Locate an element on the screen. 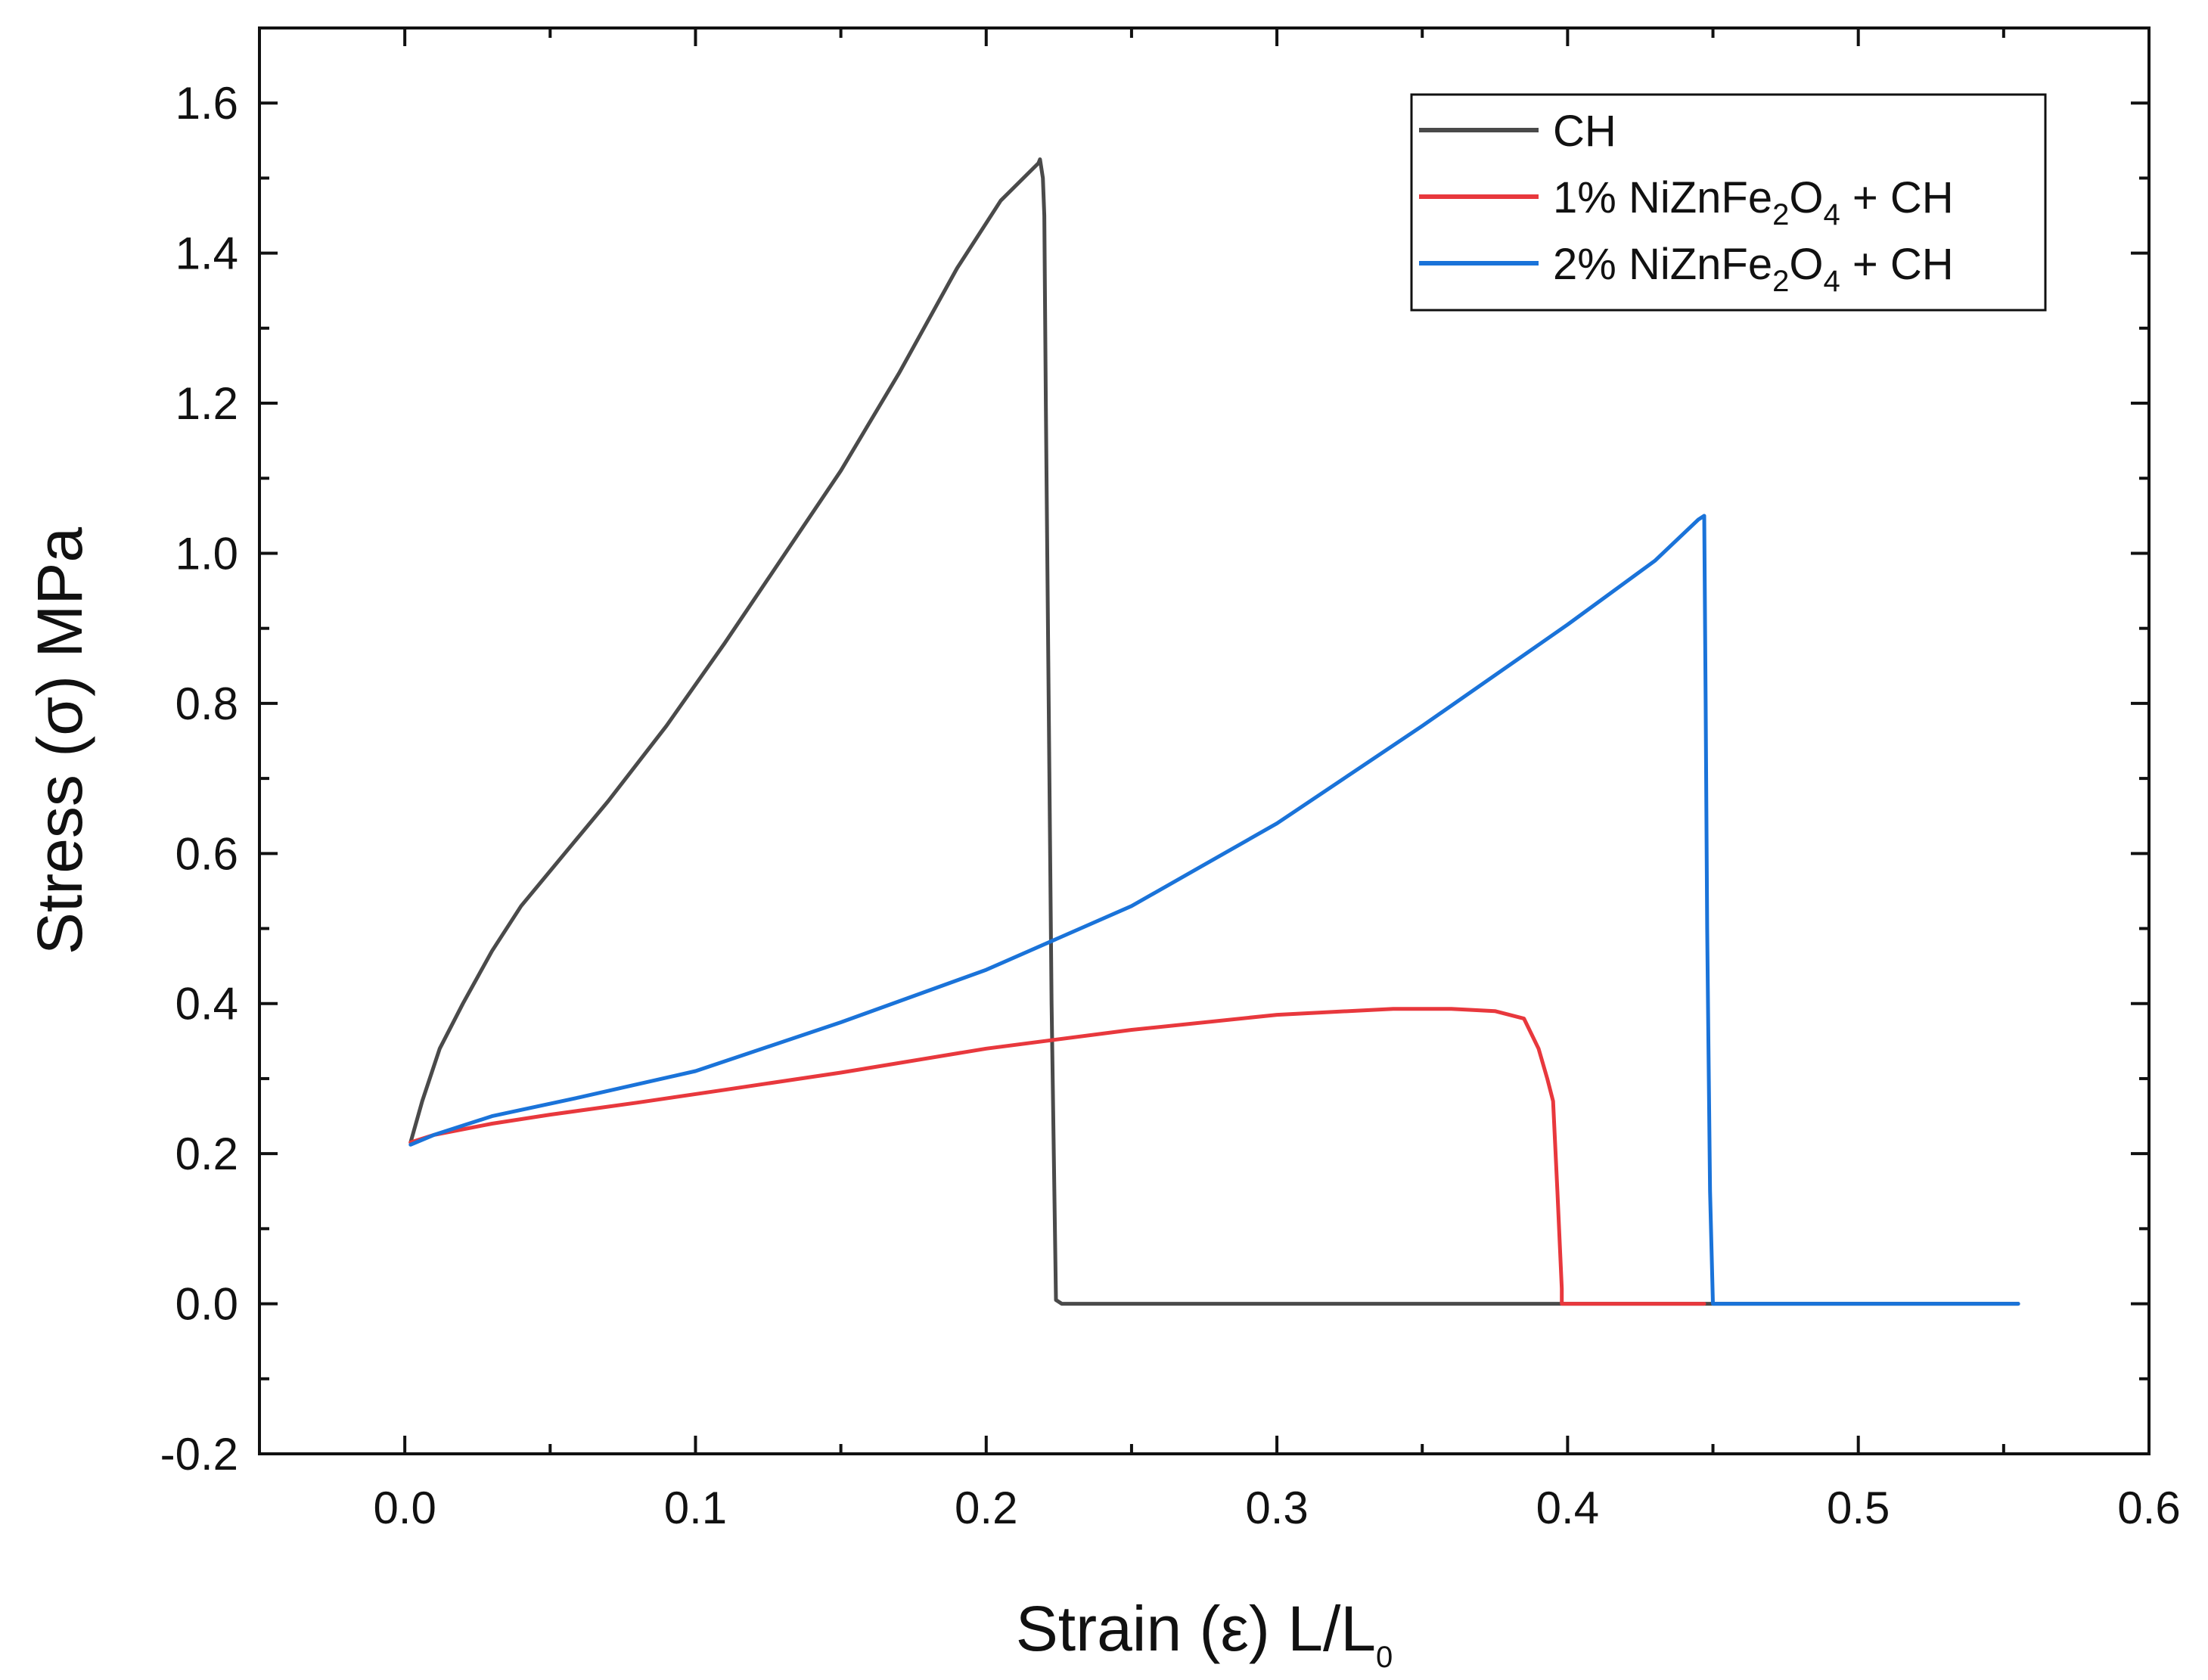 The height and width of the screenshot is (1680, 2208). y-tick-label: 1.6 is located at coordinates (206, 103).